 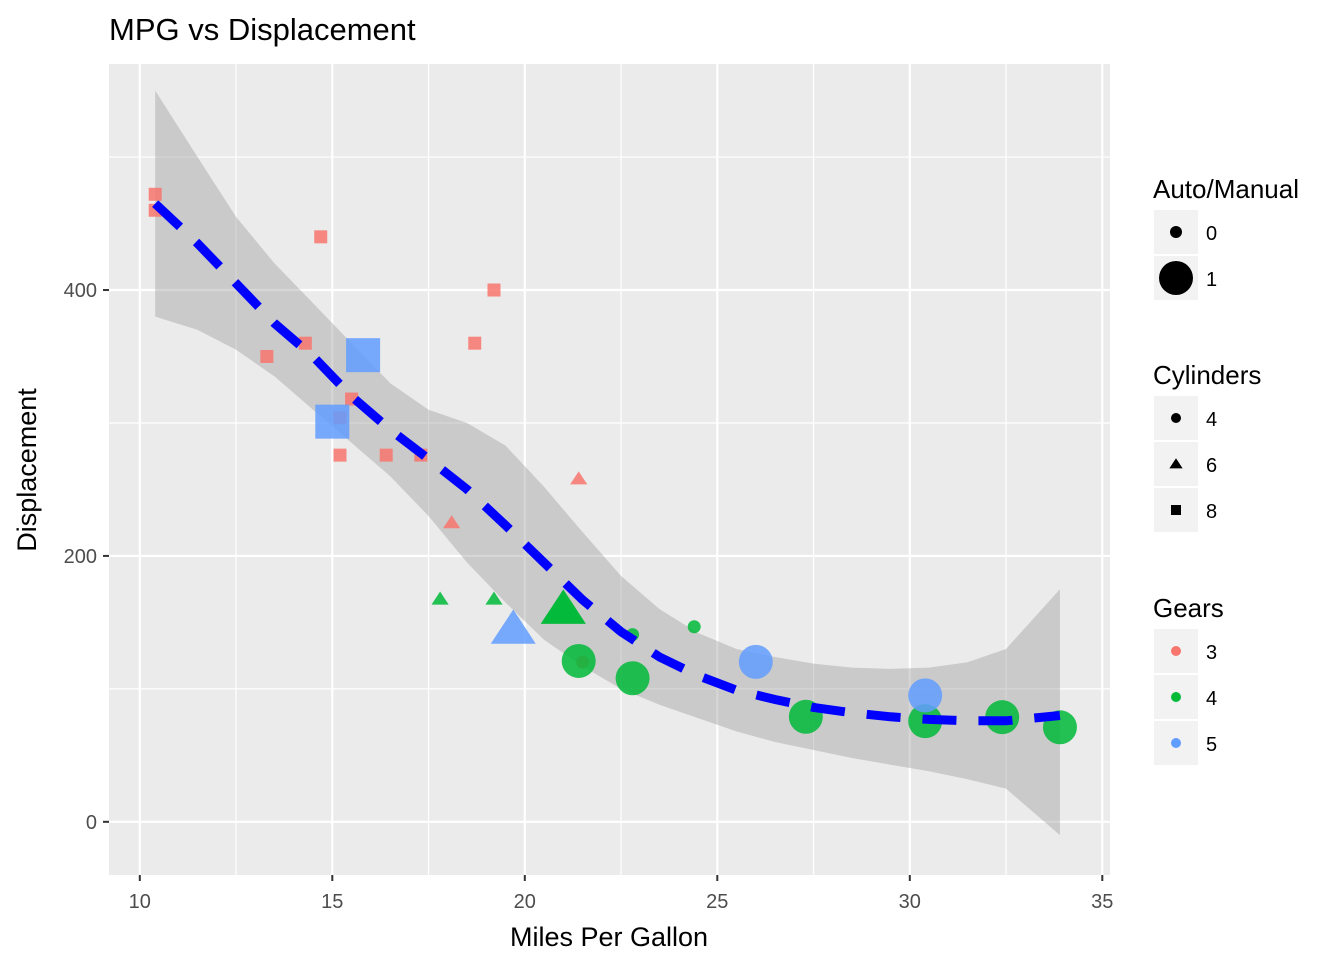 What do you see at coordinates (80, 291) in the screenshot?
I see `y-tick-label: 400` at bounding box center [80, 291].